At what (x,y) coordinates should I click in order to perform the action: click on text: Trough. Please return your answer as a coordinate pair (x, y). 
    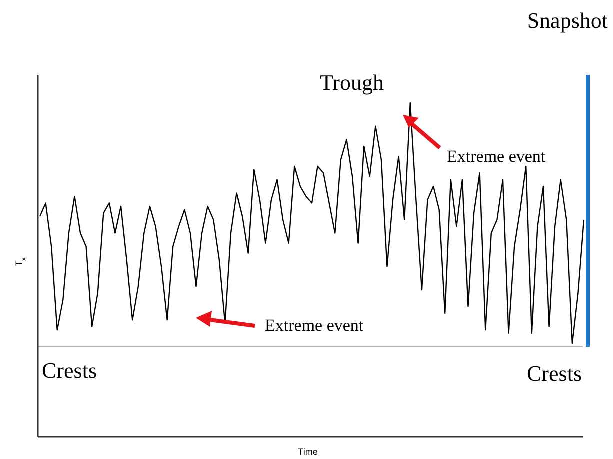
    Looking at the image, I should click on (352, 82).